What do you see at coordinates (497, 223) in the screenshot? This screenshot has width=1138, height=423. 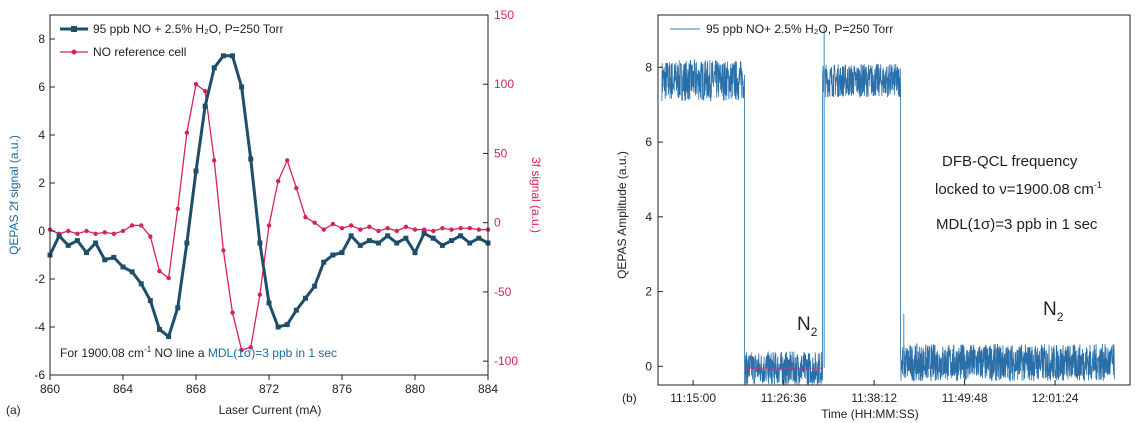 I see `chart-a-y2-tick-label-2: 0` at bounding box center [497, 223].